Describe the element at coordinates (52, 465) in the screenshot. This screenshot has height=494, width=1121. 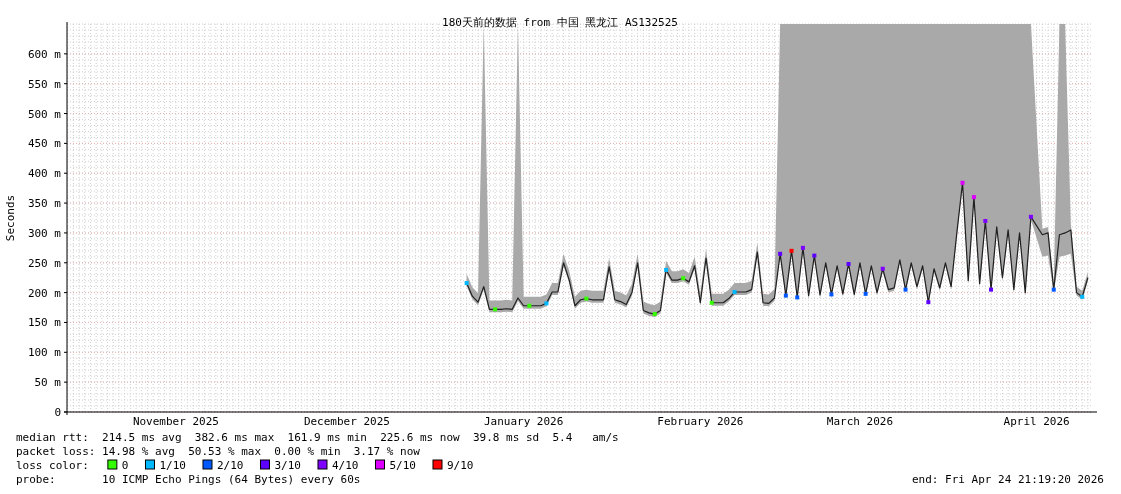
I see `legend-title: loss color:` at that location.